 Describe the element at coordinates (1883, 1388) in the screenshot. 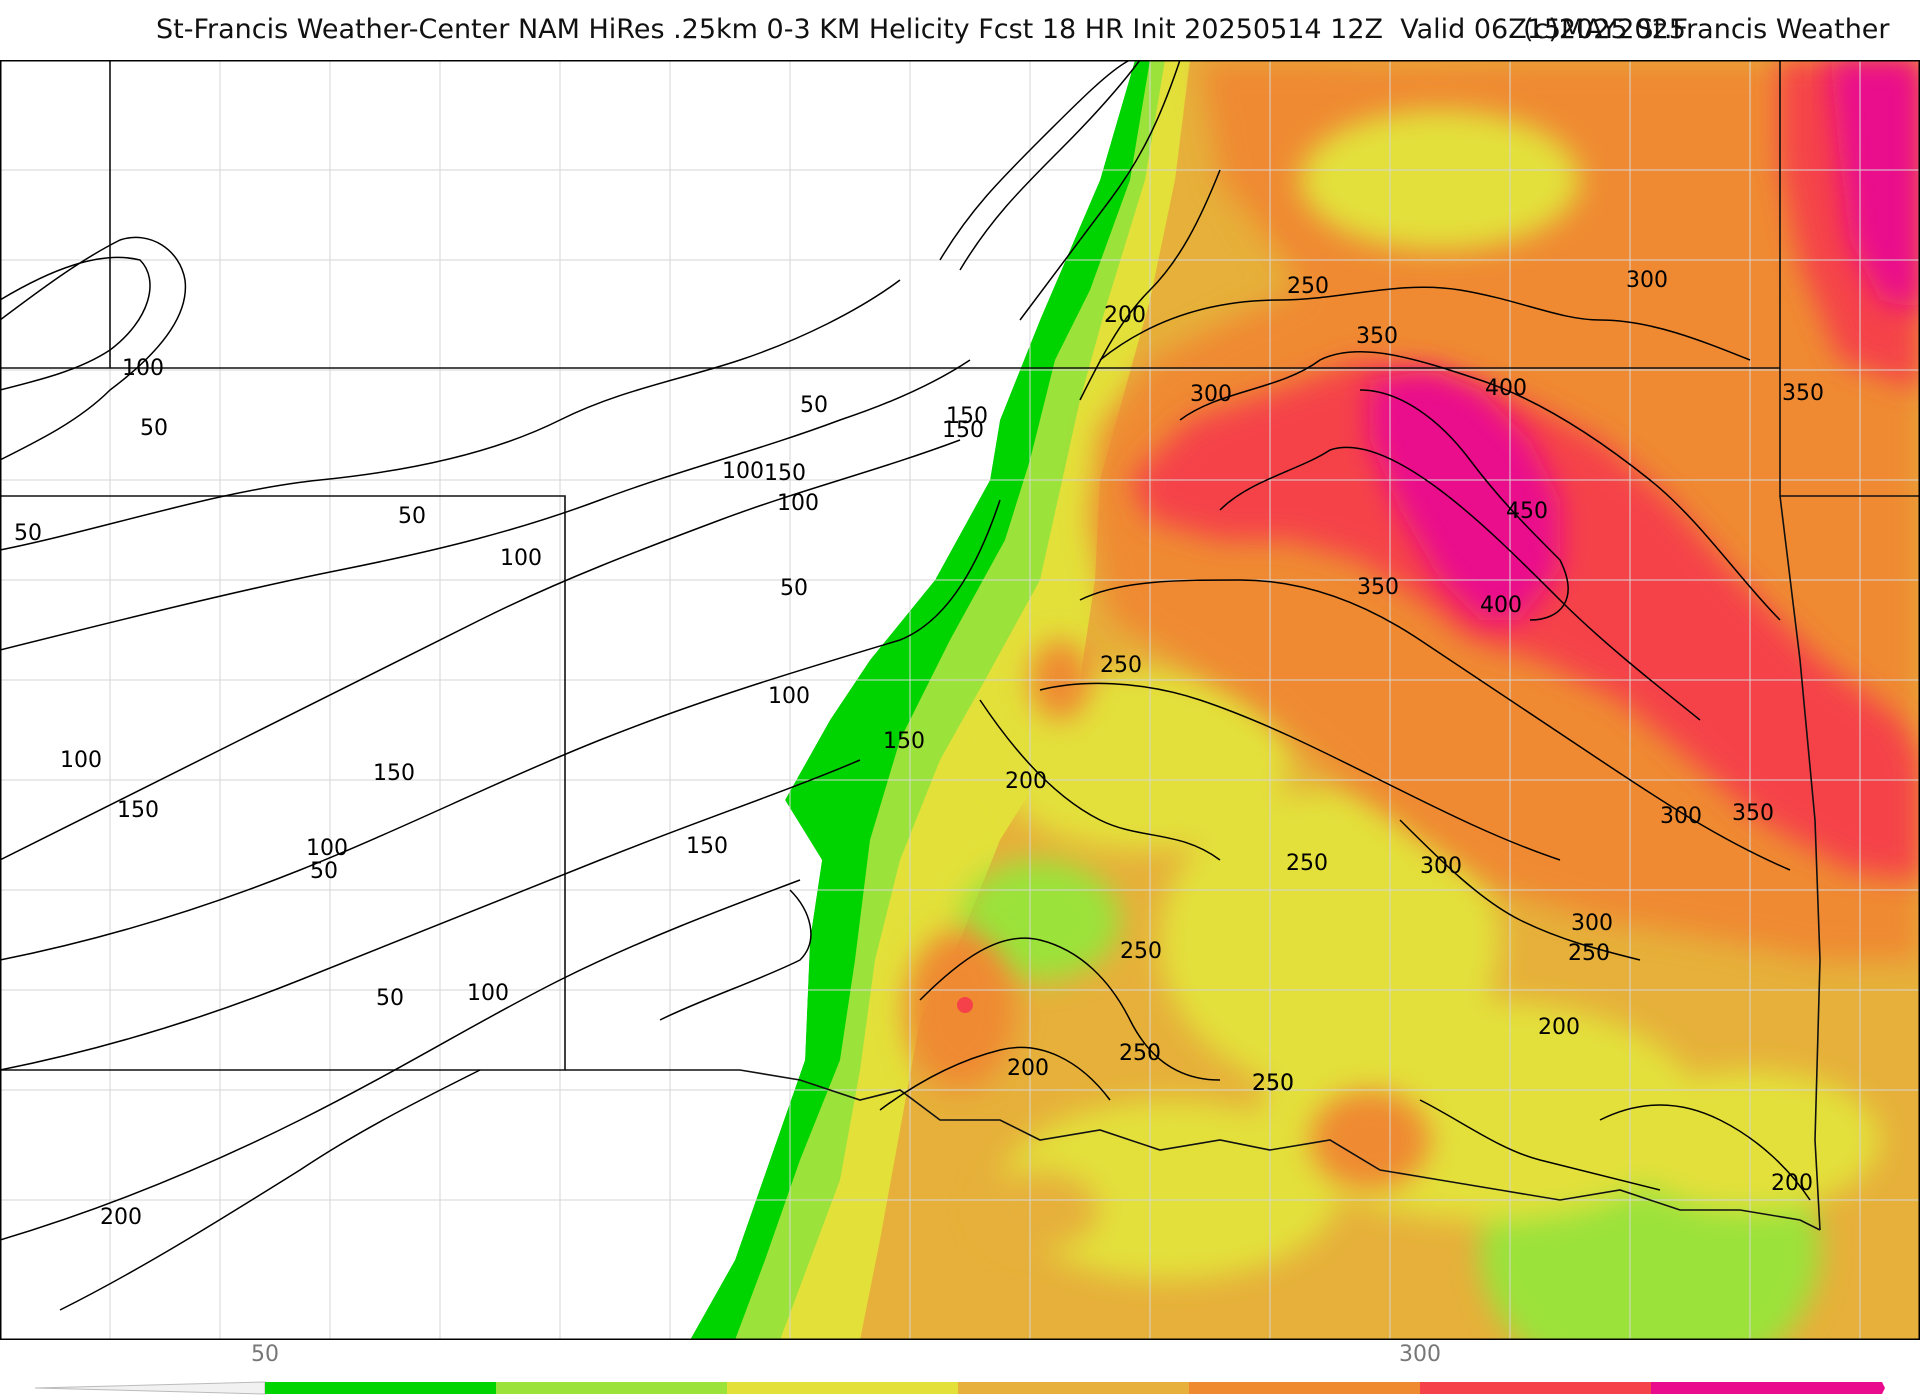

I see `colorbar-extension-high` at that location.